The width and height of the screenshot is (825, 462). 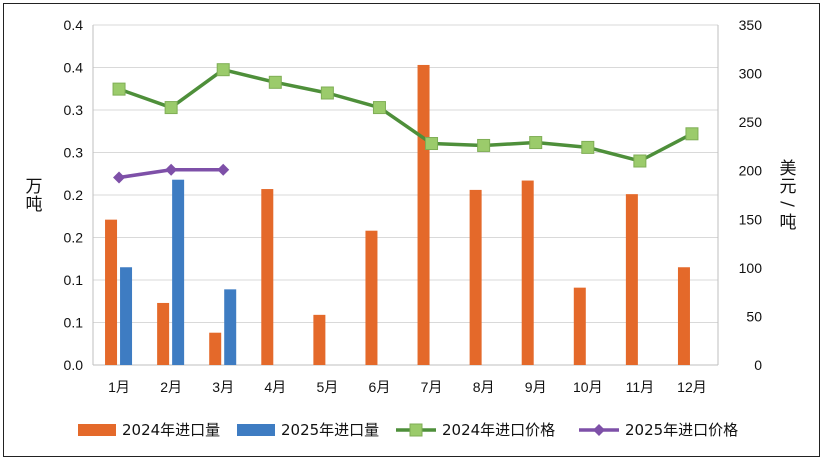 I want to click on right-tick-label: 350, so click(x=751, y=25).